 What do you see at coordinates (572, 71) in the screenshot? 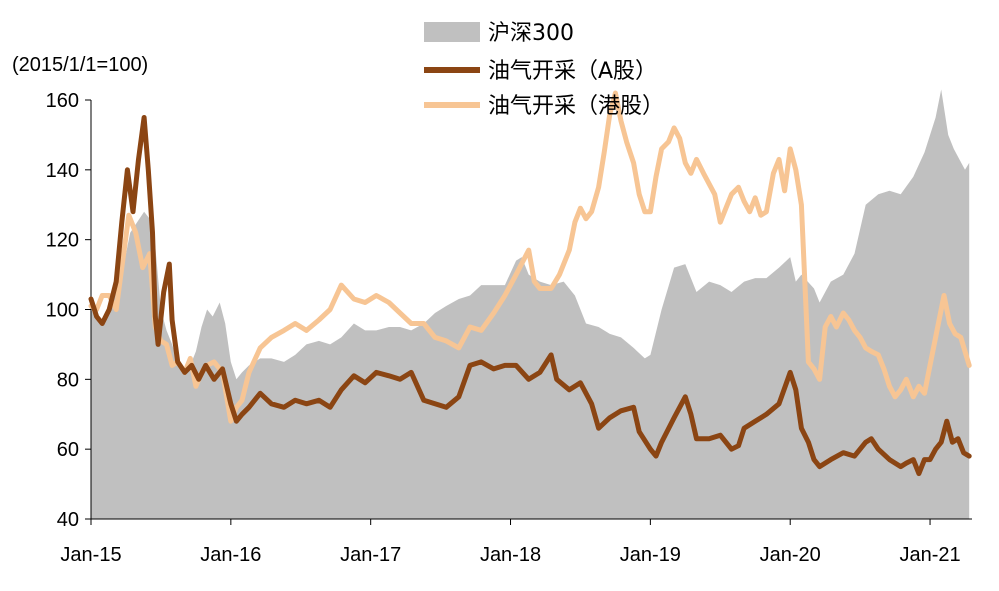
I see `legend-label-oil-a: 油气开采（A股）` at bounding box center [572, 71].